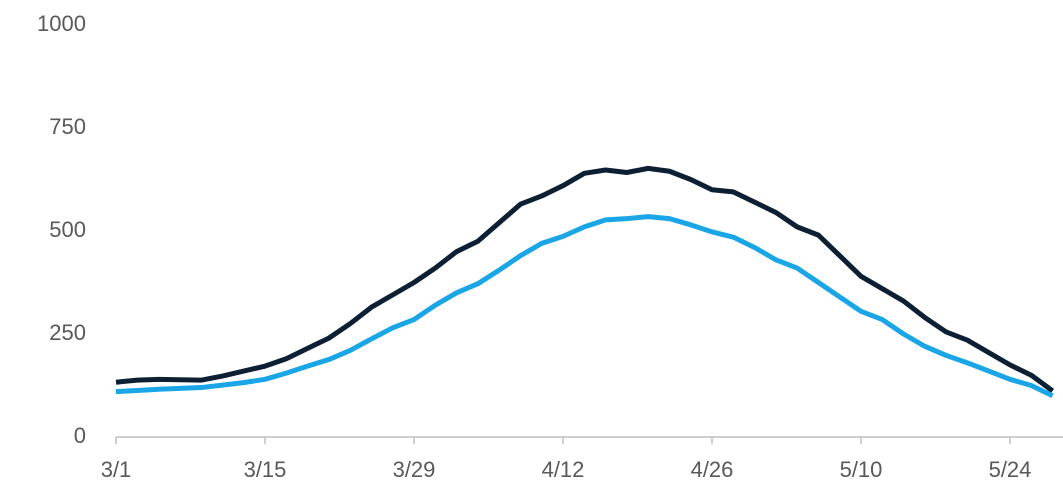 Image resolution: width=1063 pixels, height=491 pixels. What do you see at coordinates (414, 469) in the screenshot?
I see `x-tick-label: 3/29` at bounding box center [414, 469].